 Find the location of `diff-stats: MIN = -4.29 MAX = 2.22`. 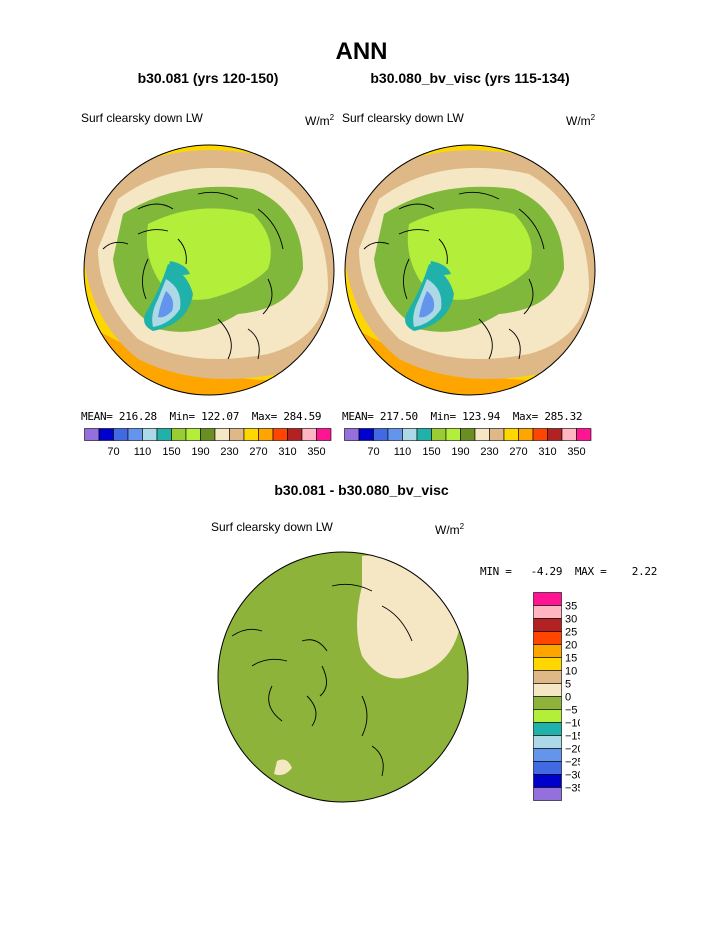

diff-stats: MIN = -4.29 MAX = 2.22 is located at coordinates (569, 571).